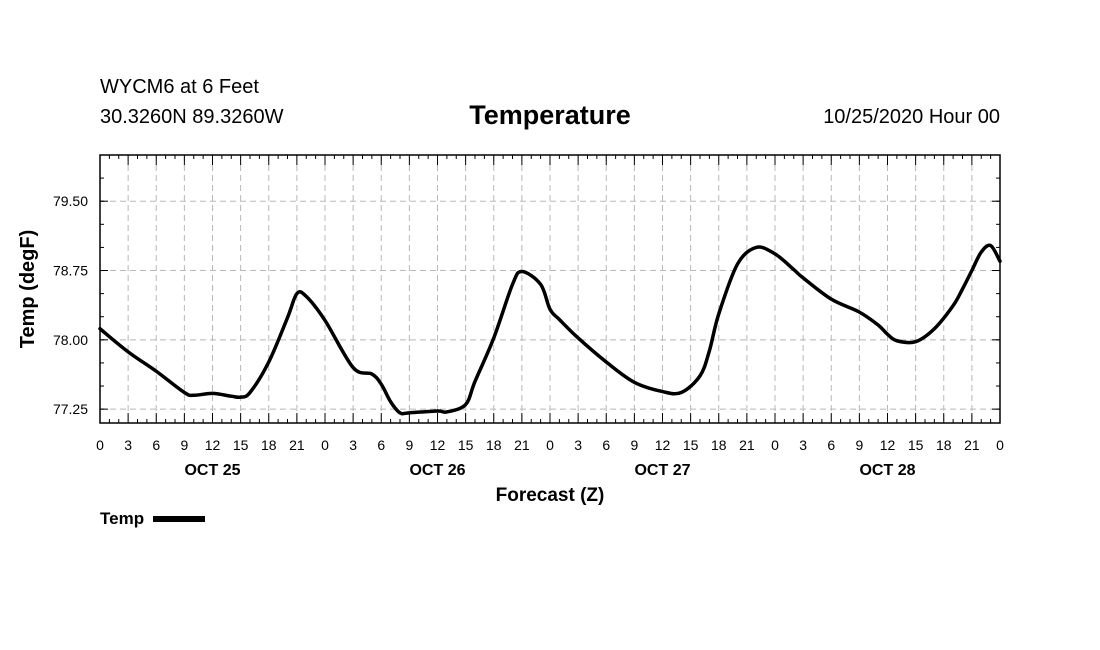 The width and height of the screenshot is (1100, 650). I want to click on day-label: OCT 26, so click(437, 470).